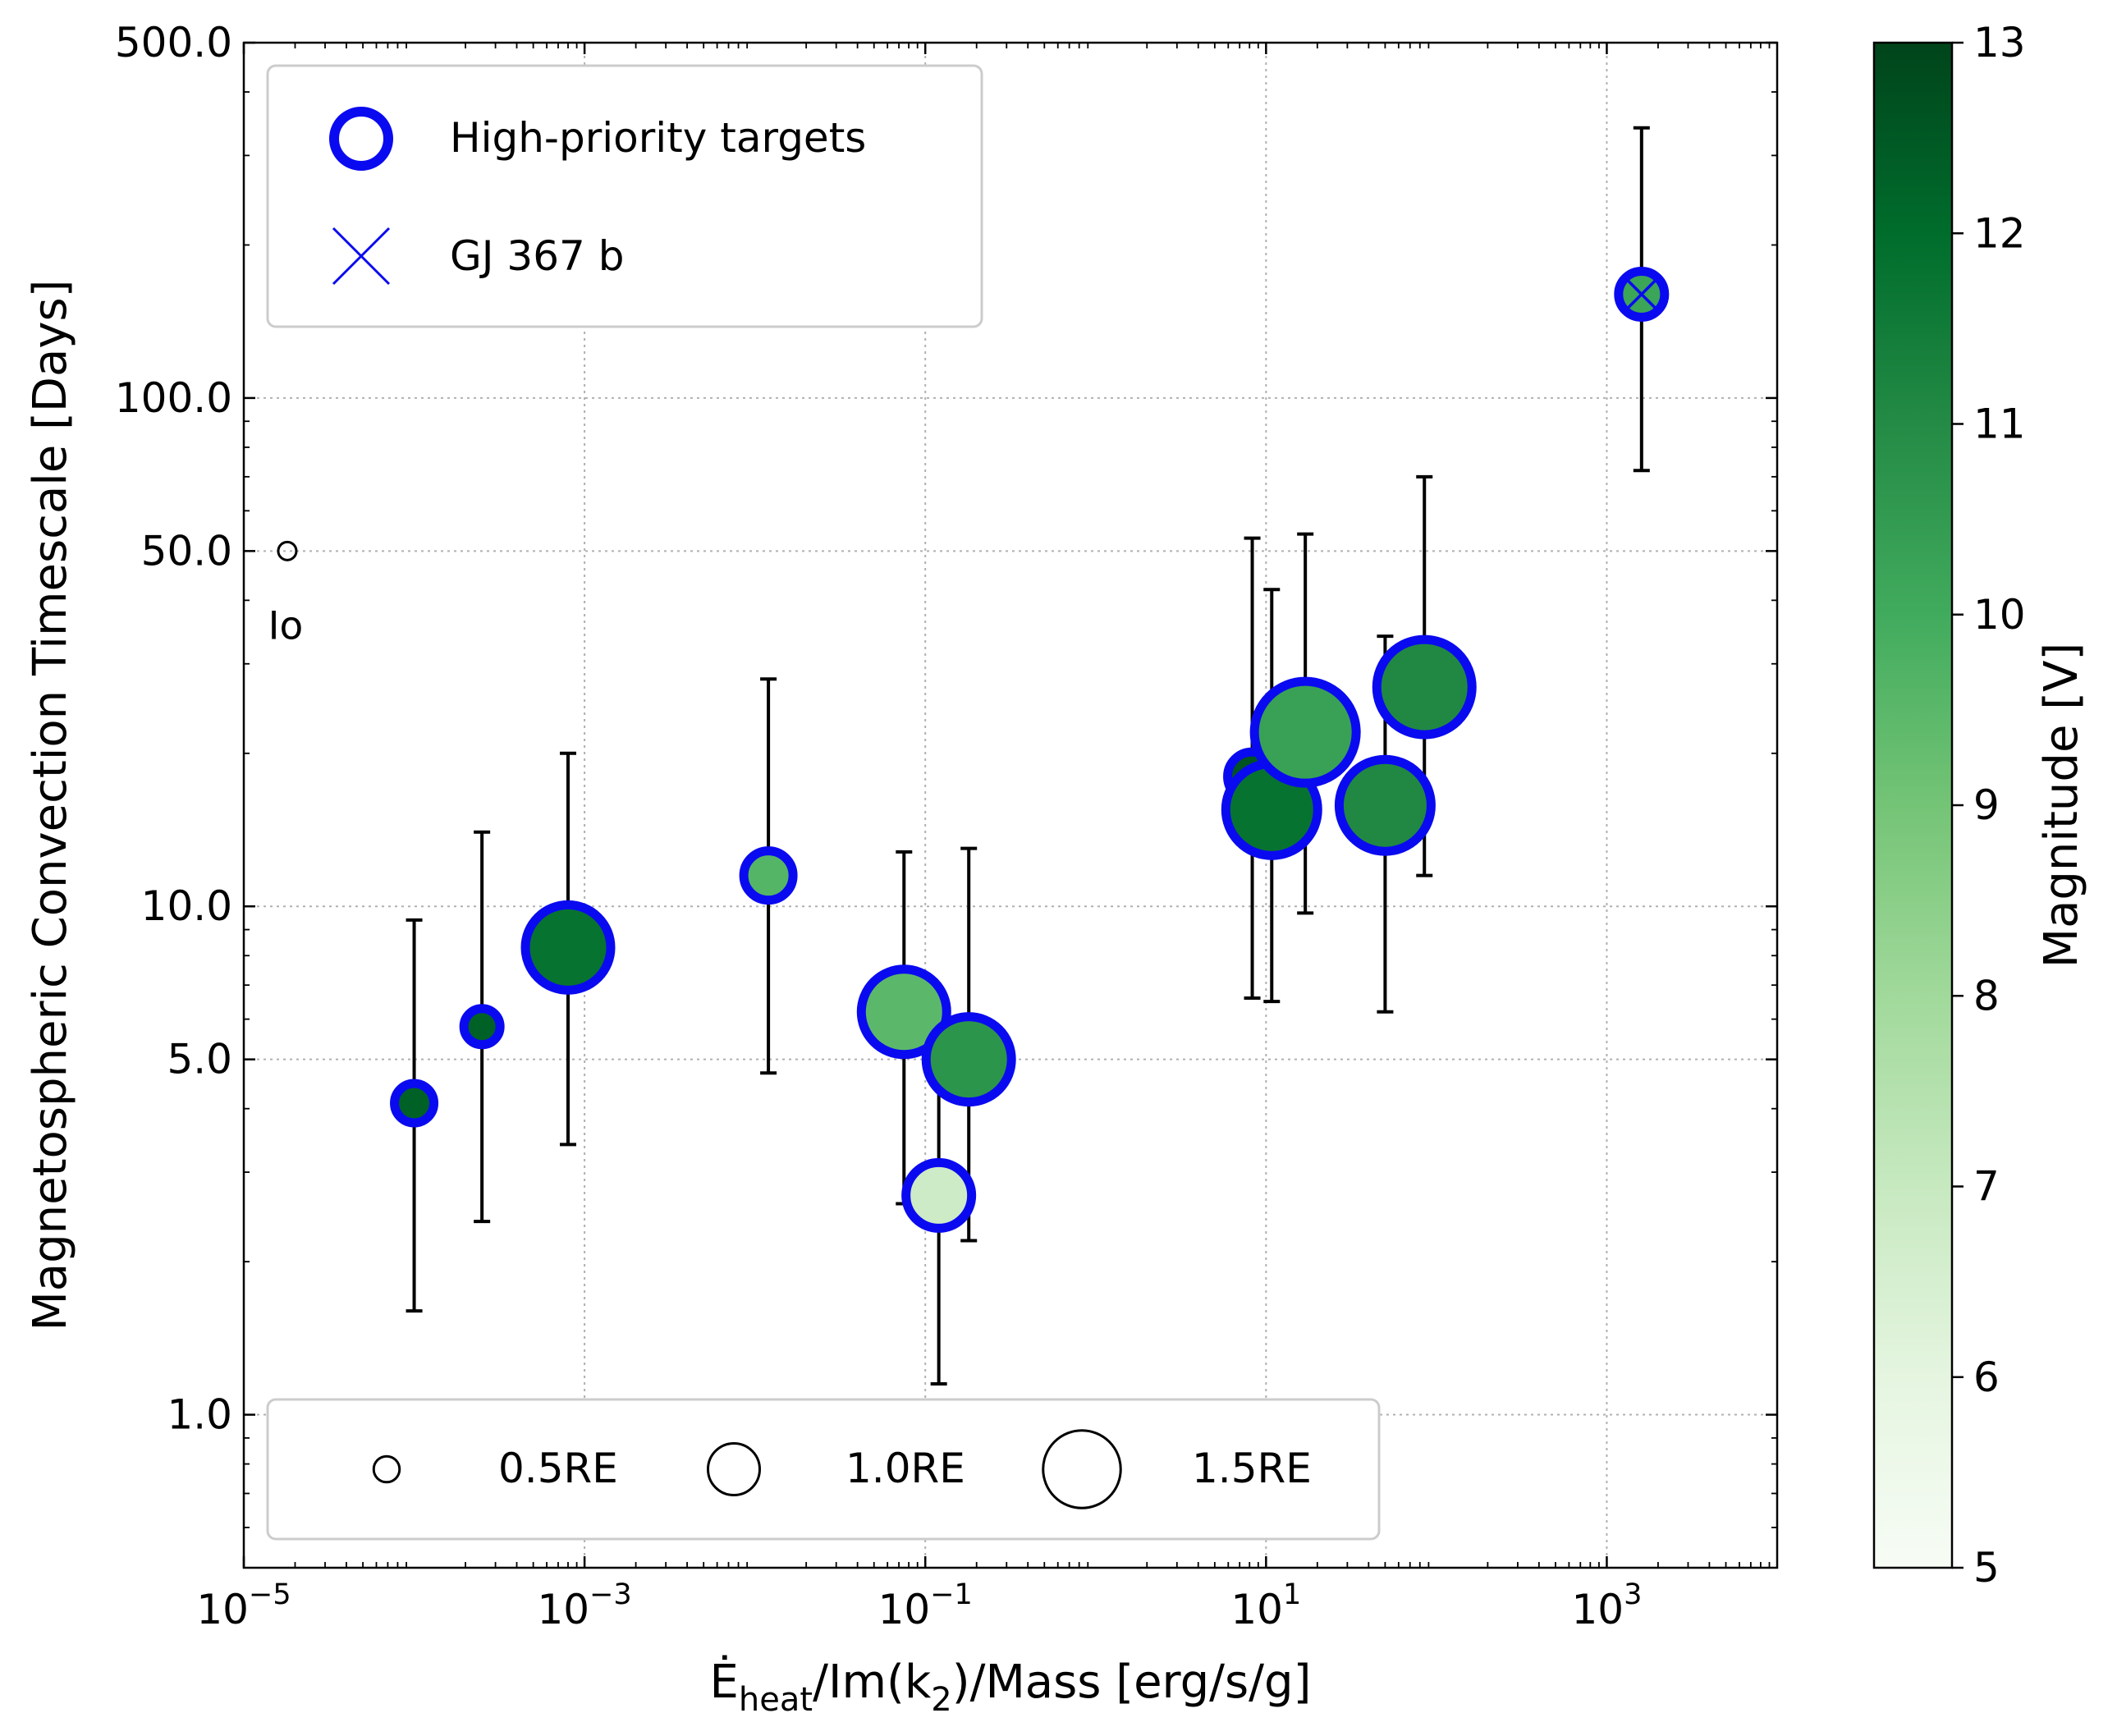 This screenshot has height=1736, width=2117. What do you see at coordinates (243, 1605) in the screenshot?
I see `x-tick-label: 10⁻⁵` at bounding box center [243, 1605].